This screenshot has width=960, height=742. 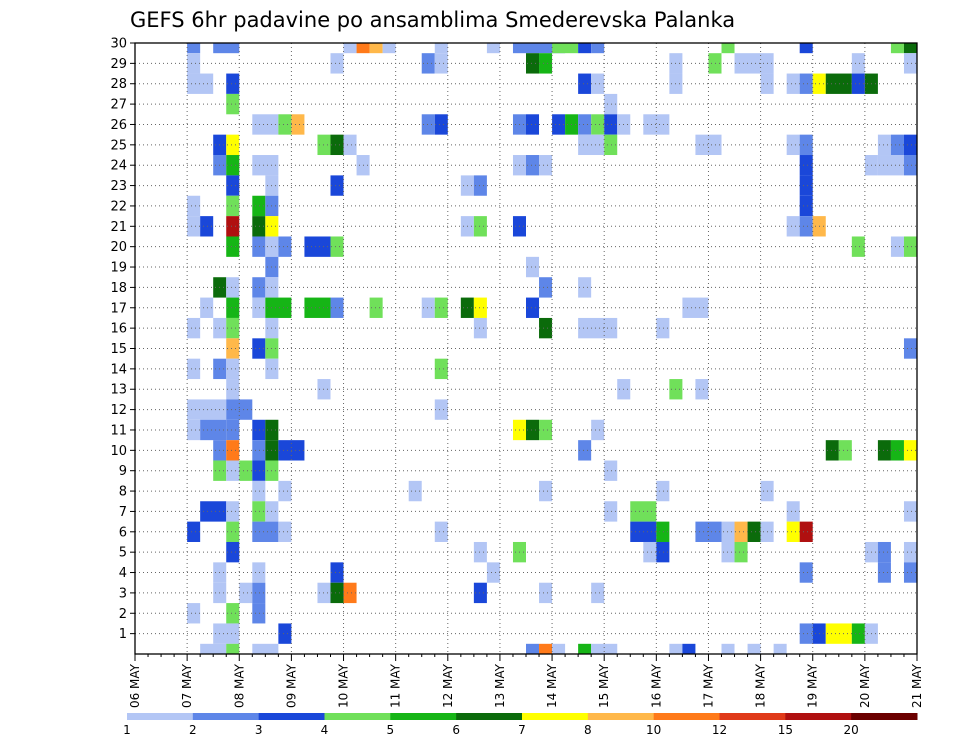 What do you see at coordinates (552, 685) in the screenshot?
I see `x-tick-label: 14 MAY` at bounding box center [552, 685].